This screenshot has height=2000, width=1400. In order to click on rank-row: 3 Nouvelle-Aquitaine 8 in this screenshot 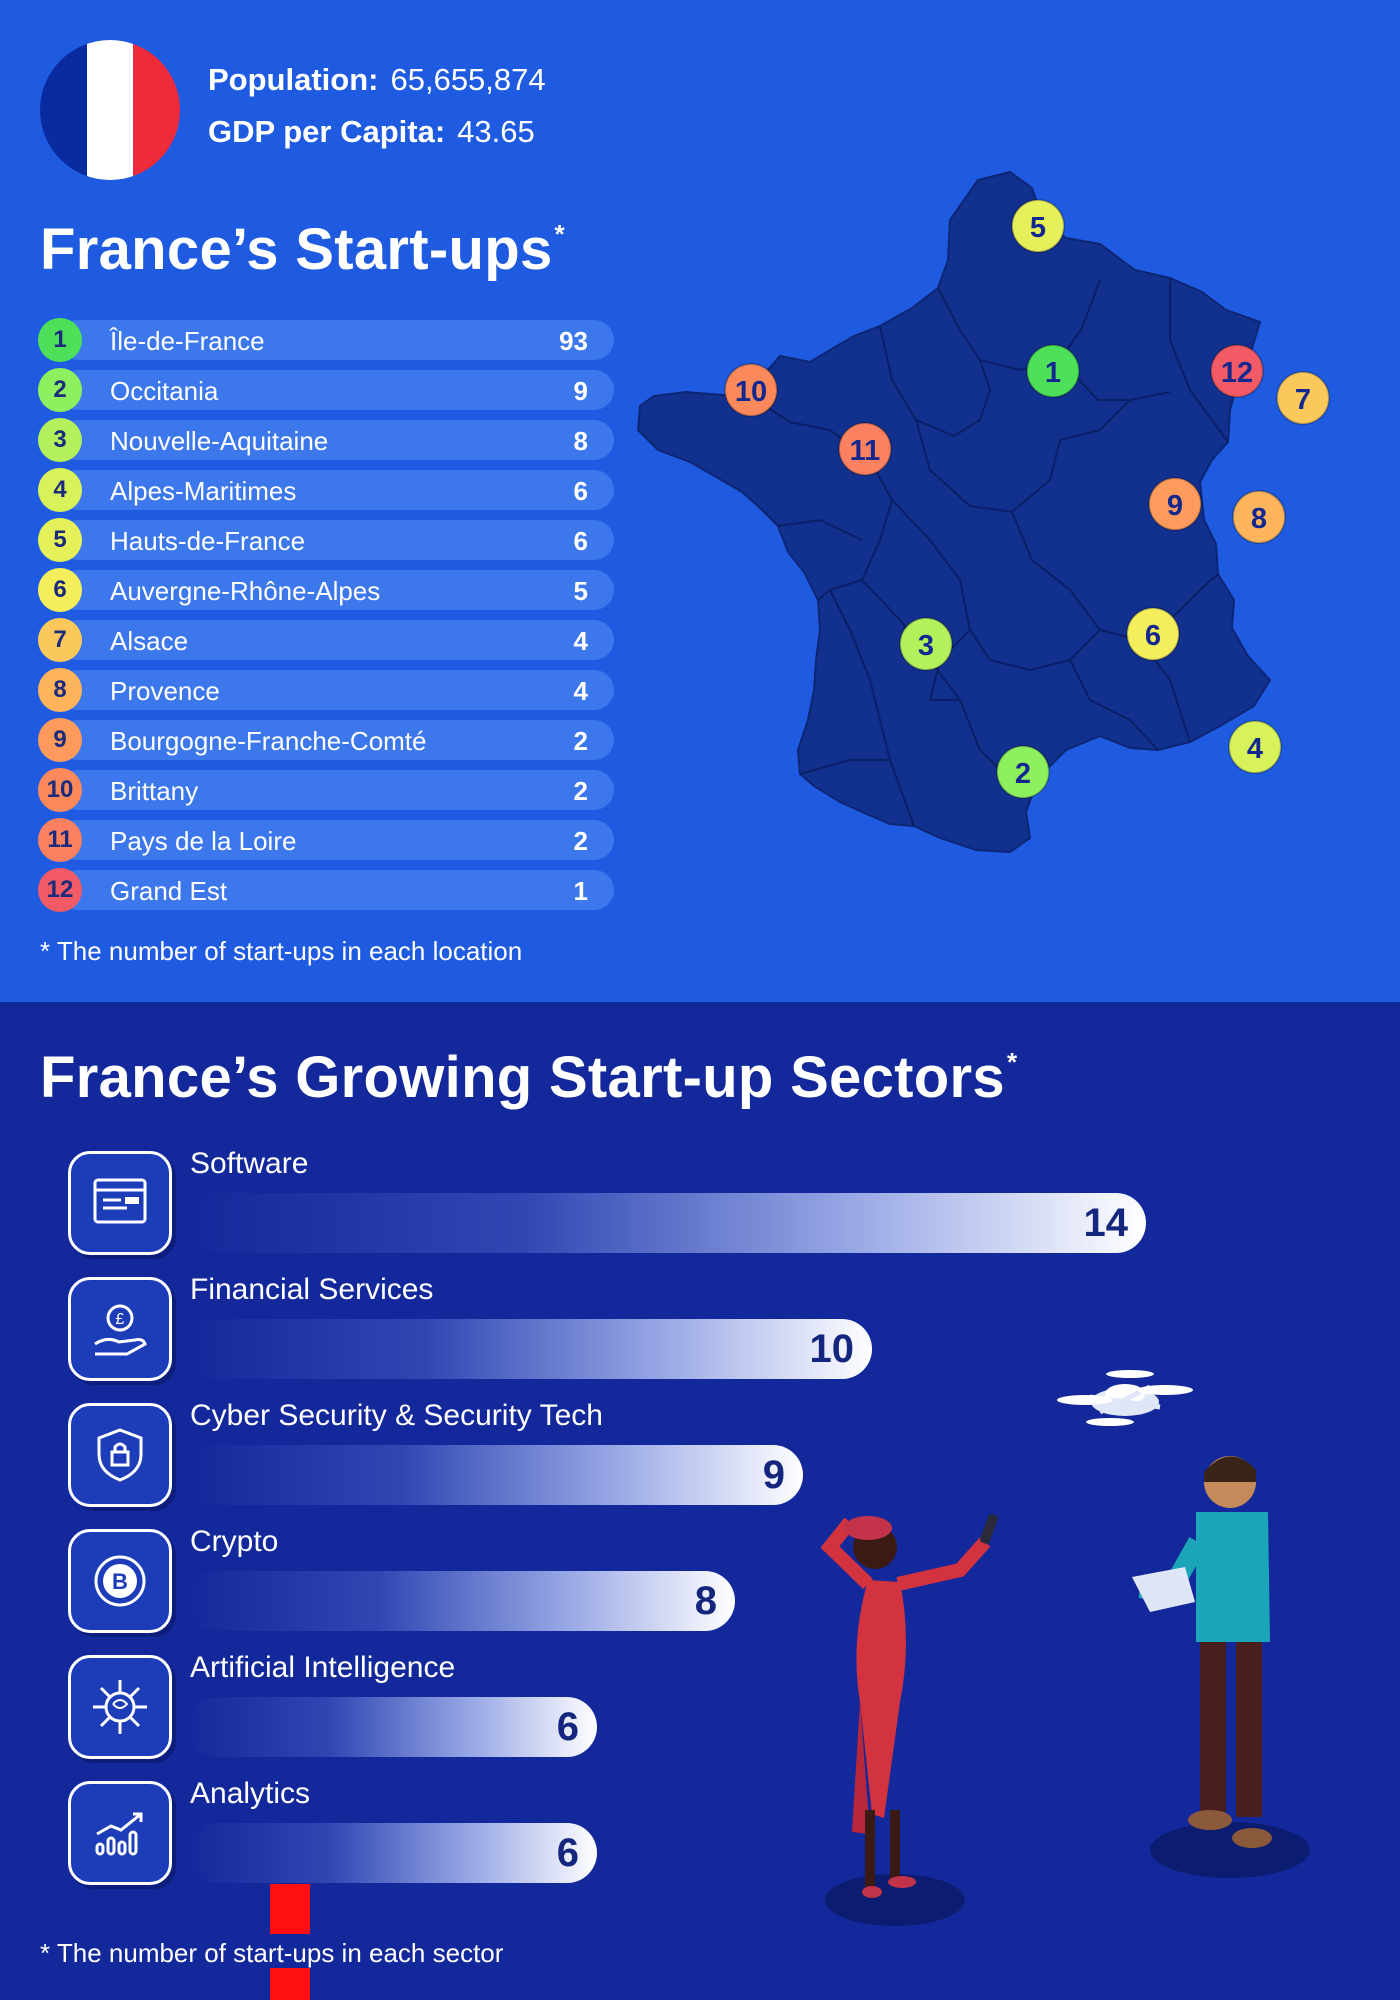, I will do `click(326, 440)`.